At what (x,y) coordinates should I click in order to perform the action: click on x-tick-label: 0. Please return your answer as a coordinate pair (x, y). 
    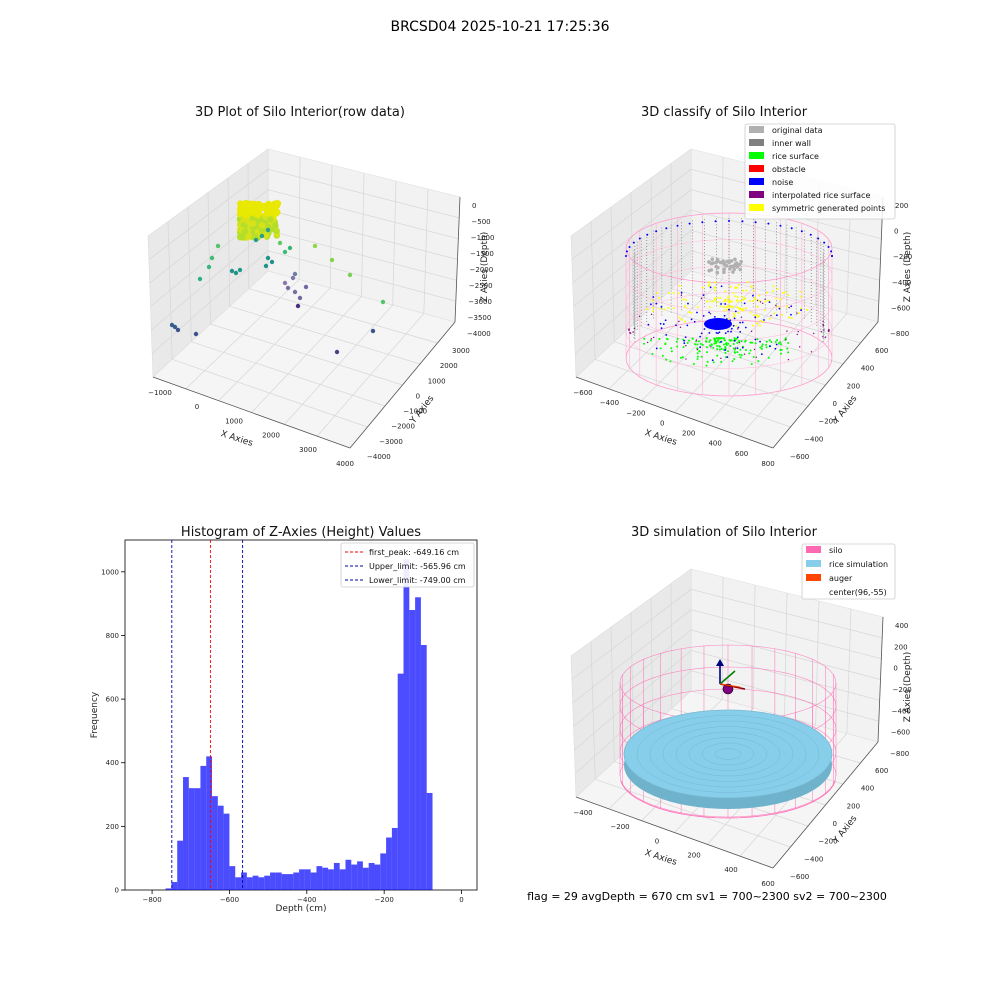
    Looking at the image, I should click on (461, 900).